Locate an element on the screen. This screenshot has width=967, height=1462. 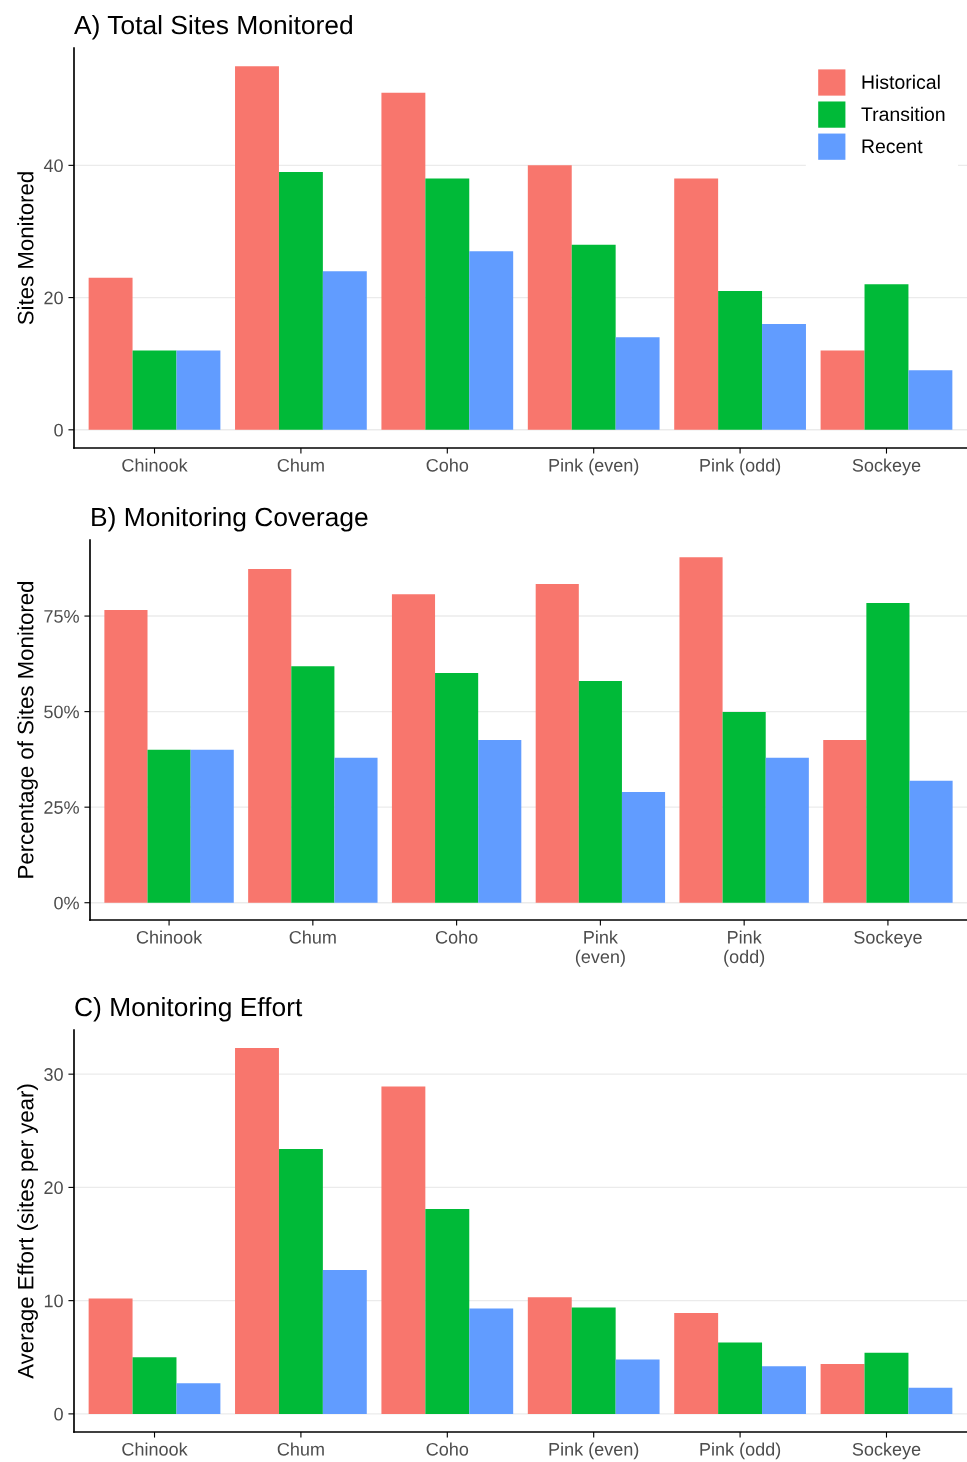
y-tick-label: 10 is located at coordinates (53, 1301).